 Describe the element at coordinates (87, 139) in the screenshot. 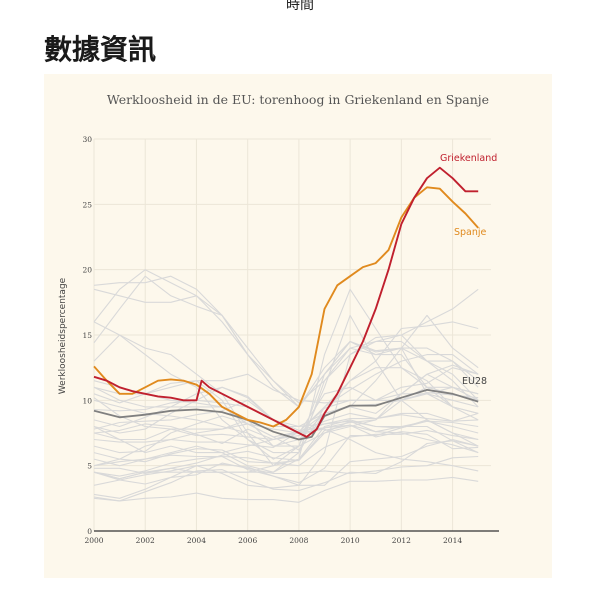

I see `y-tick-label: 30` at that location.